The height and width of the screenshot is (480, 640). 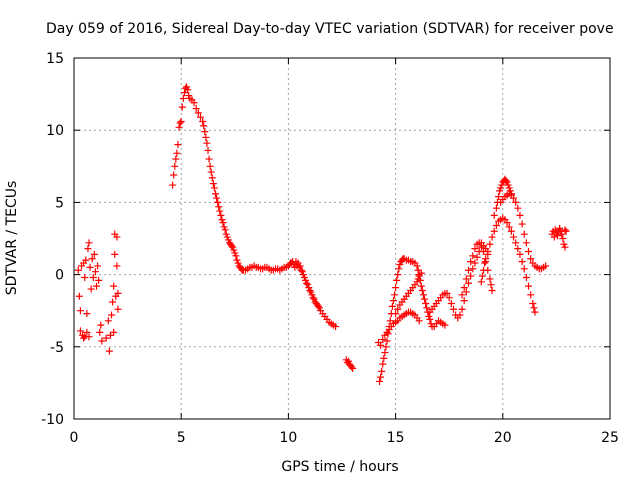 What do you see at coordinates (74, 438) in the screenshot?
I see `x-tick-label: 0` at bounding box center [74, 438].